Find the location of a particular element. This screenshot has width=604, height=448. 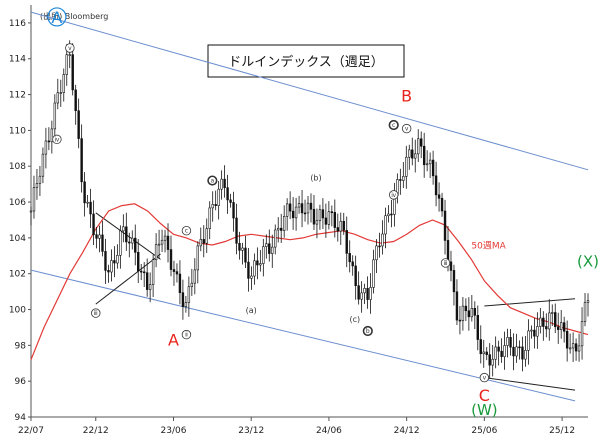

wave-label-small: (a) is located at coordinates (251, 310).